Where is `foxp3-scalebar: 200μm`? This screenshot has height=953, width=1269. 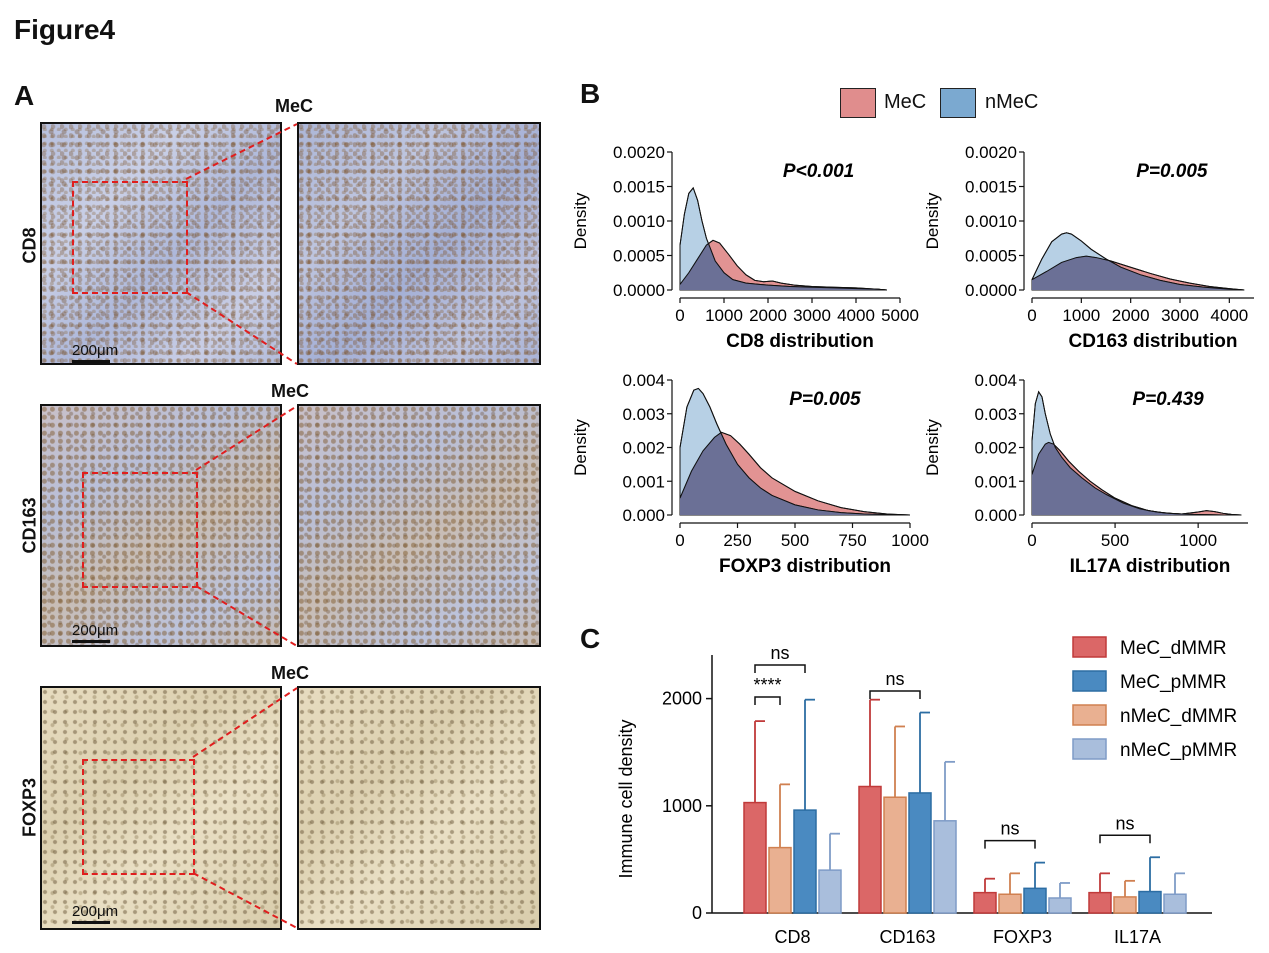
foxp3-scalebar: 200μm is located at coordinates (95, 913).